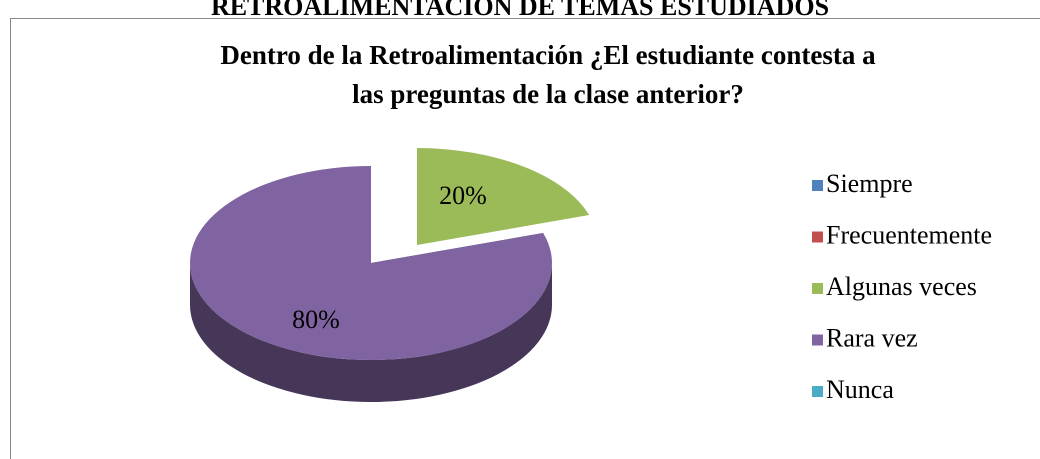  I want to click on data-label: 20%, so click(463, 195).